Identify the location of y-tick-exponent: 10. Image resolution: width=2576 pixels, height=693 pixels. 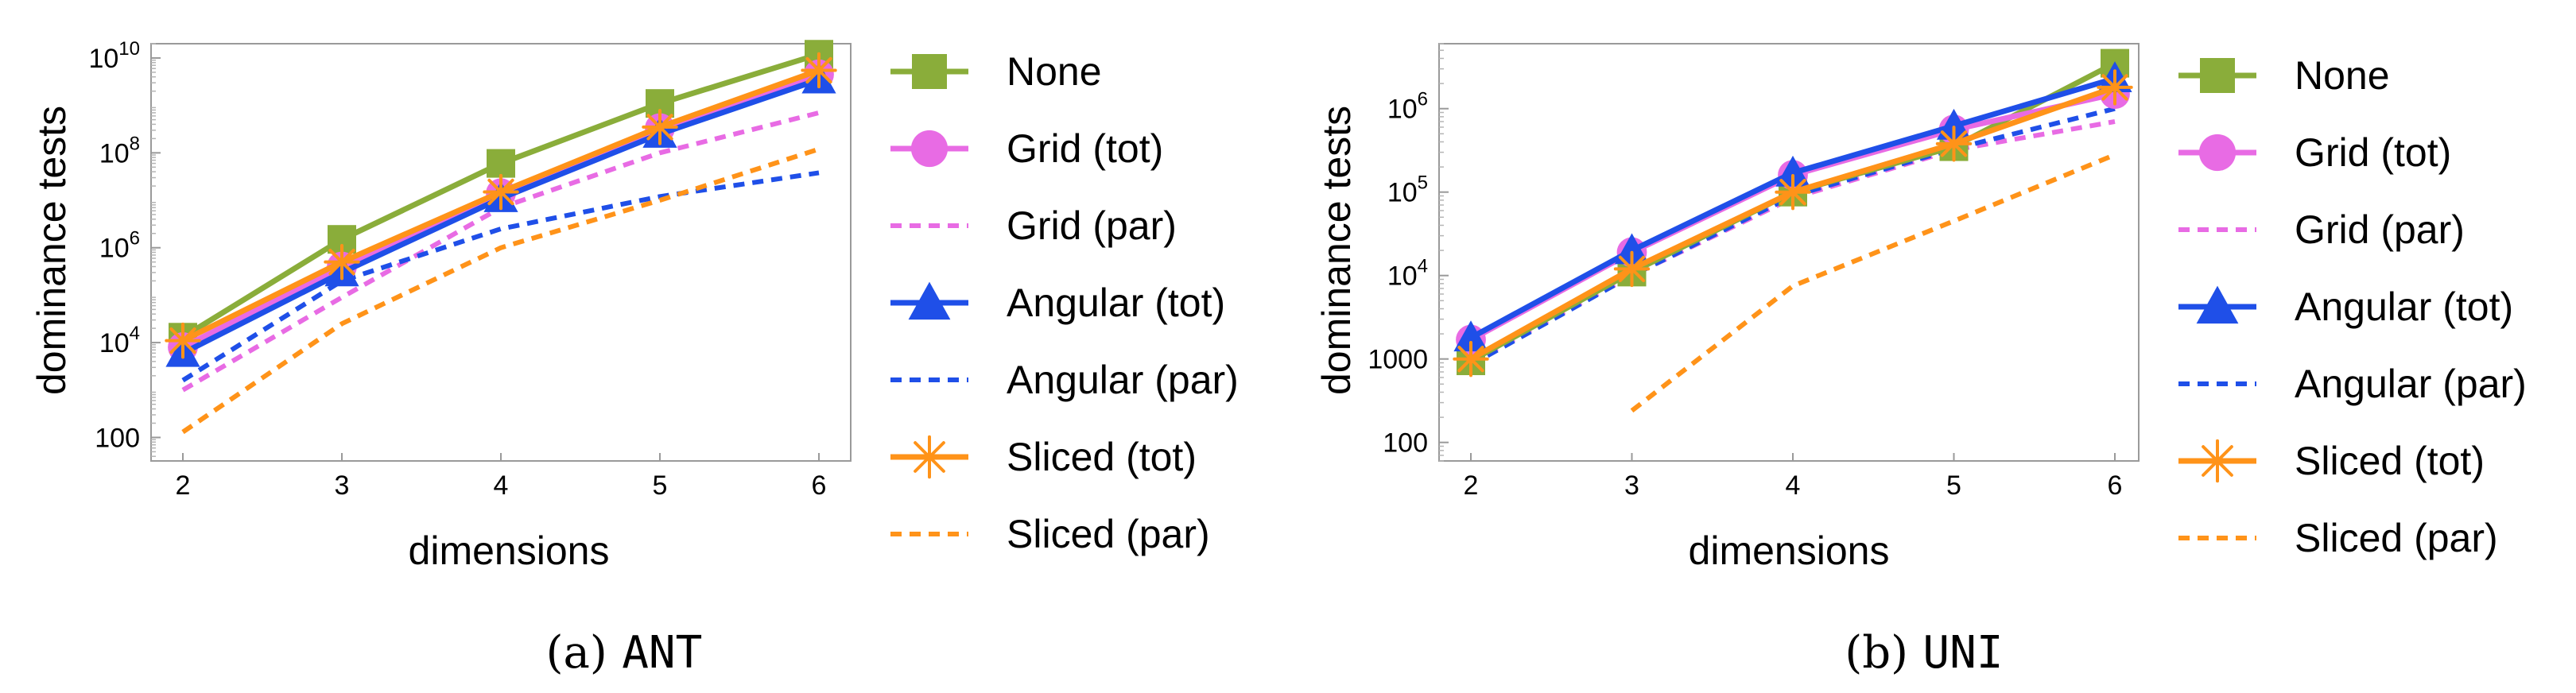
(129, 49).